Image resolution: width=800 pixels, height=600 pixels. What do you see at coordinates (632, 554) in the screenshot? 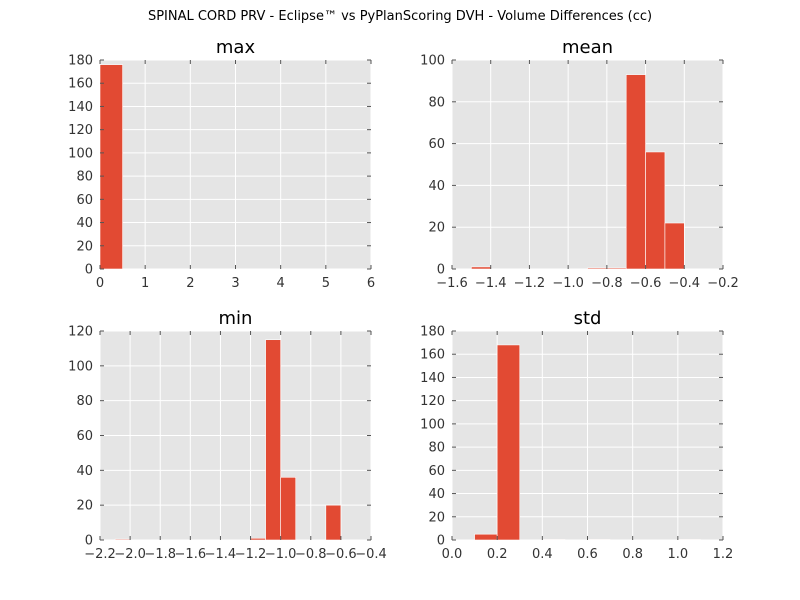
I see `x-tick-label: 0.8` at bounding box center [632, 554].